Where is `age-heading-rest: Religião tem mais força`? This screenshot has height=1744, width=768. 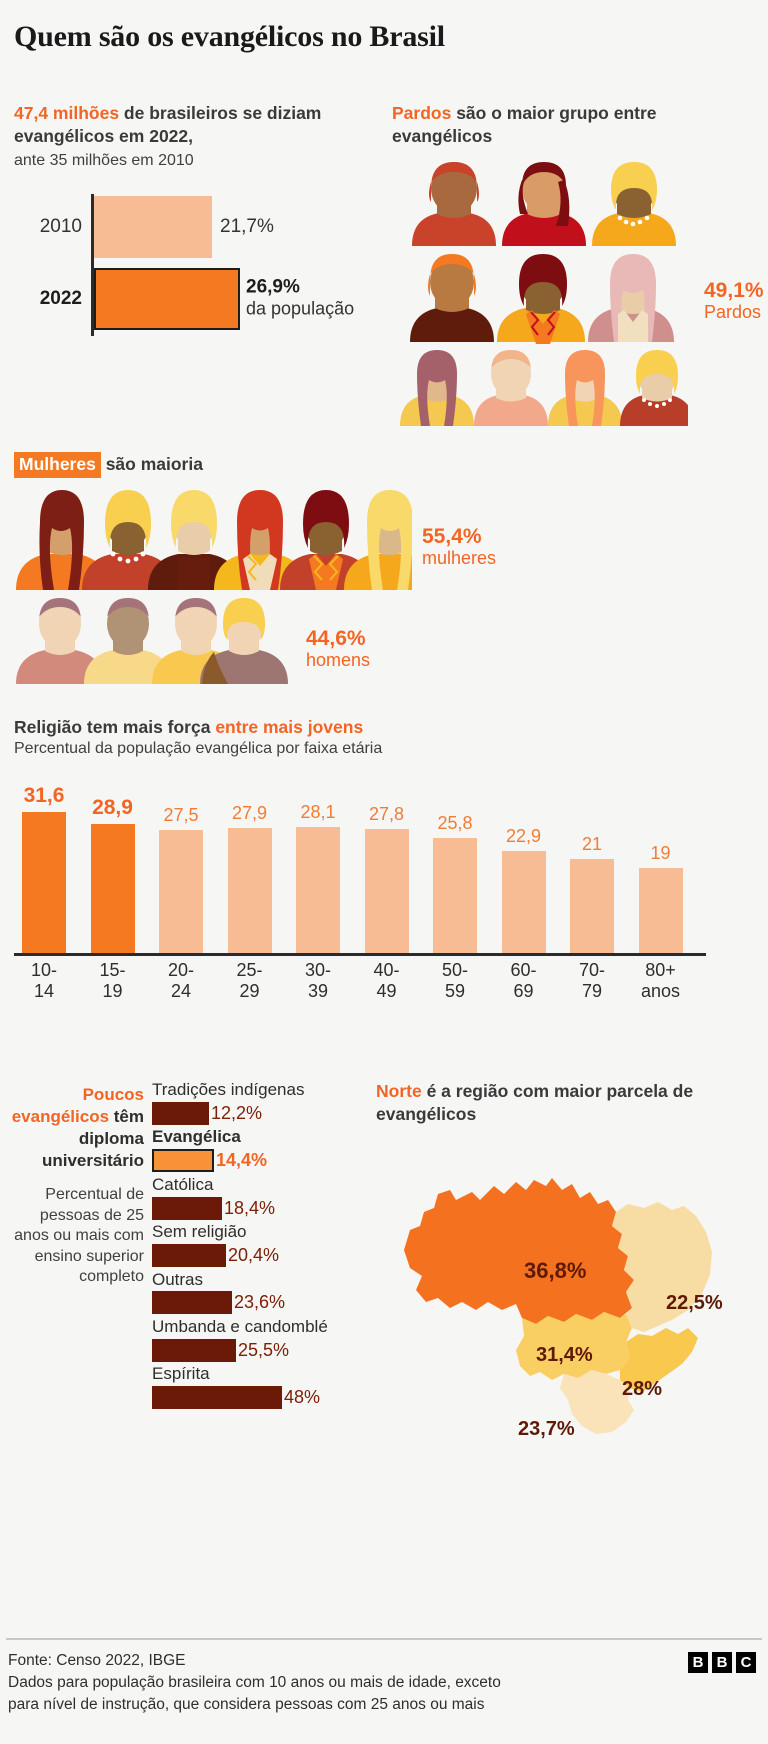 age-heading-rest: Religião tem mais força is located at coordinates (115, 727).